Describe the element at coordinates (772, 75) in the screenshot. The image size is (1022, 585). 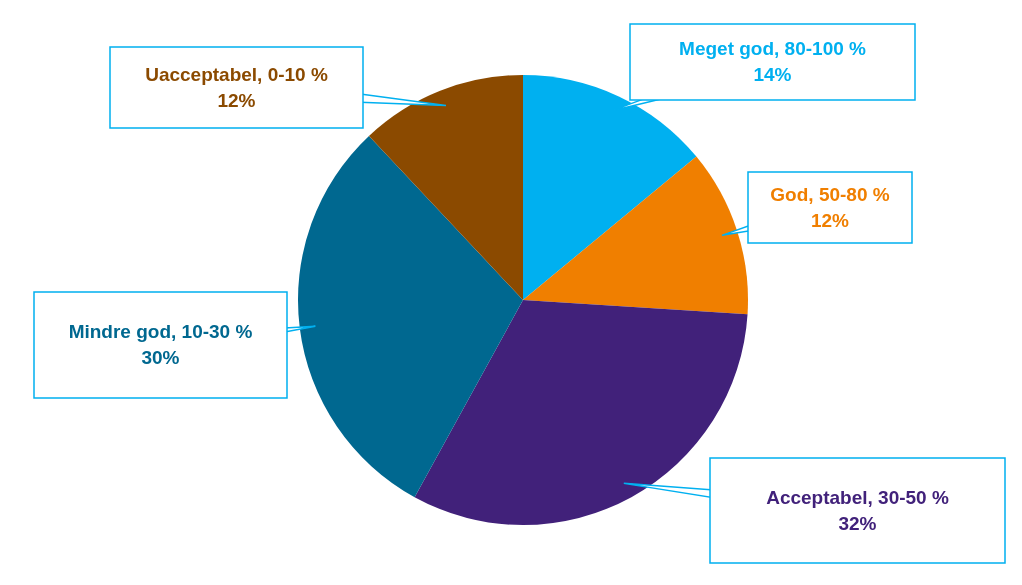
I see `data-label: 14%` at that location.